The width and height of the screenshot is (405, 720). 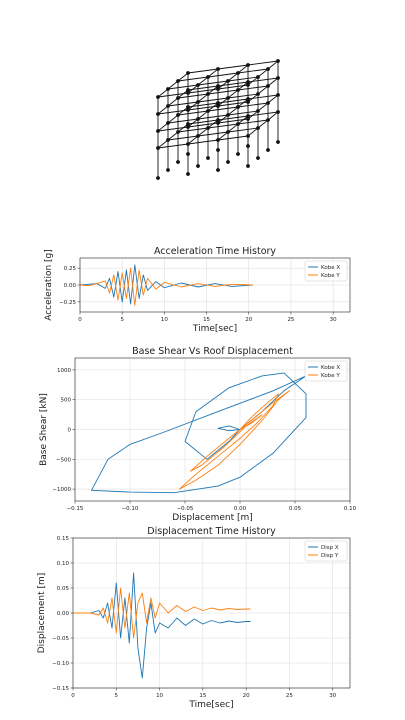 I want to click on y-tick-label: −1000, so click(x=61, y=490).